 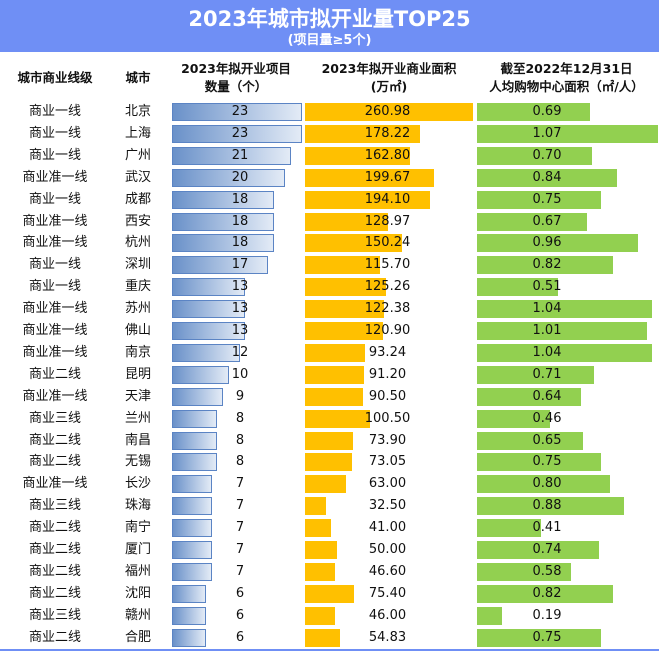 What do you see at coordinates (387, 506) in the screenshot?
I see `area-value: 32.50` at bounding box center [387, 506].